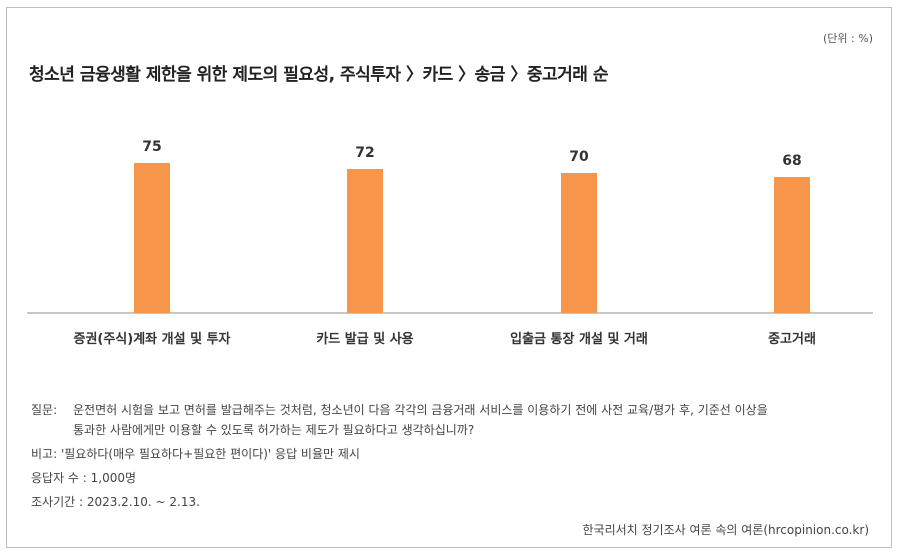 Image resolution: width=900 pixels, height=557 pixels. I want to click on category-label-2: 카드 발급 및 사용, so click(364, 339).